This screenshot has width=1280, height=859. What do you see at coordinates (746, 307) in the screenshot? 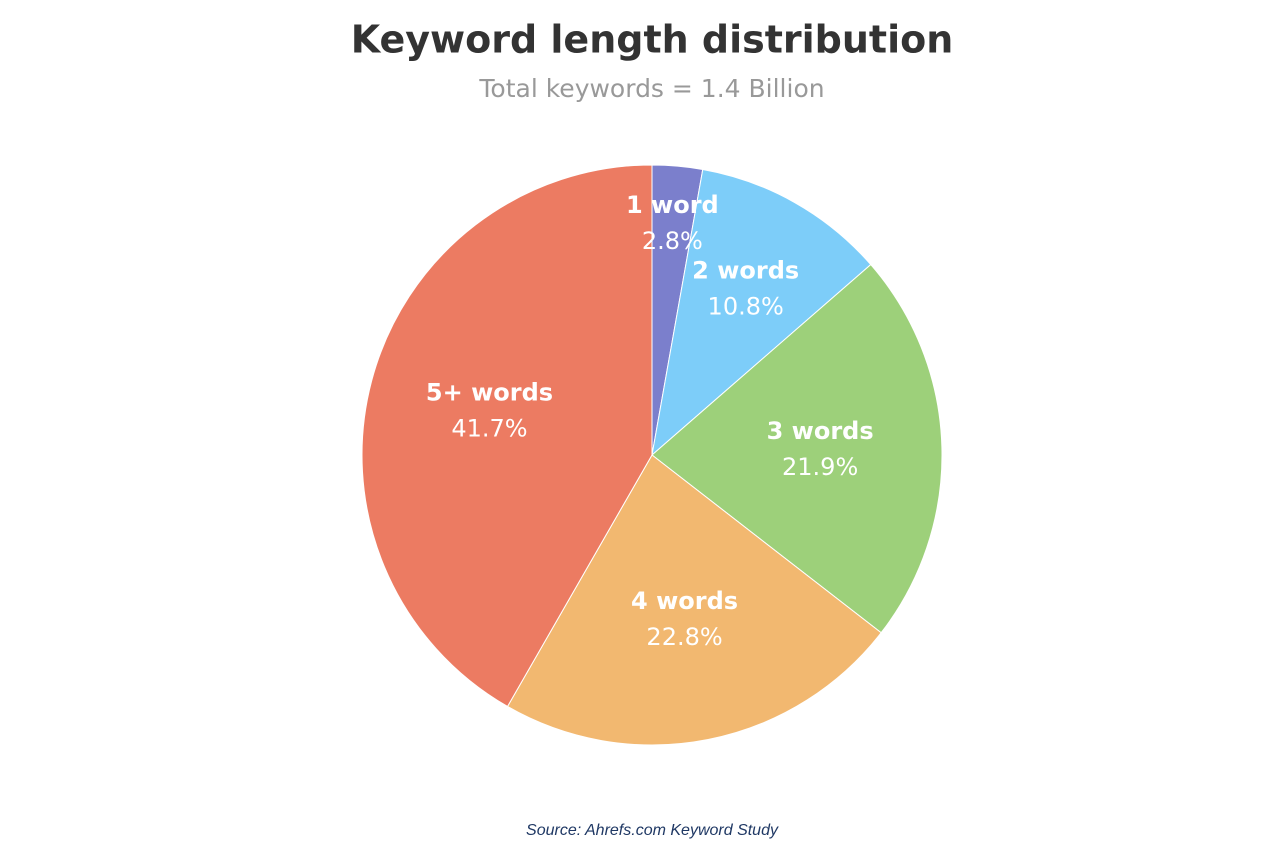
I see `slice-value-label: 10.8%` at bounding box center [746, 307].